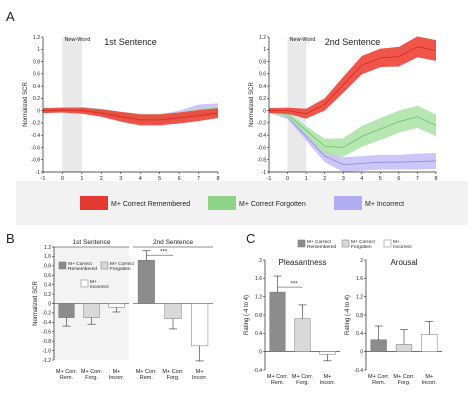 This screenshot has width=474, height=410. Describe the element at coordinates (430, 380) in the screenshot. I see `category-label: M+ Incorr.` at that location.